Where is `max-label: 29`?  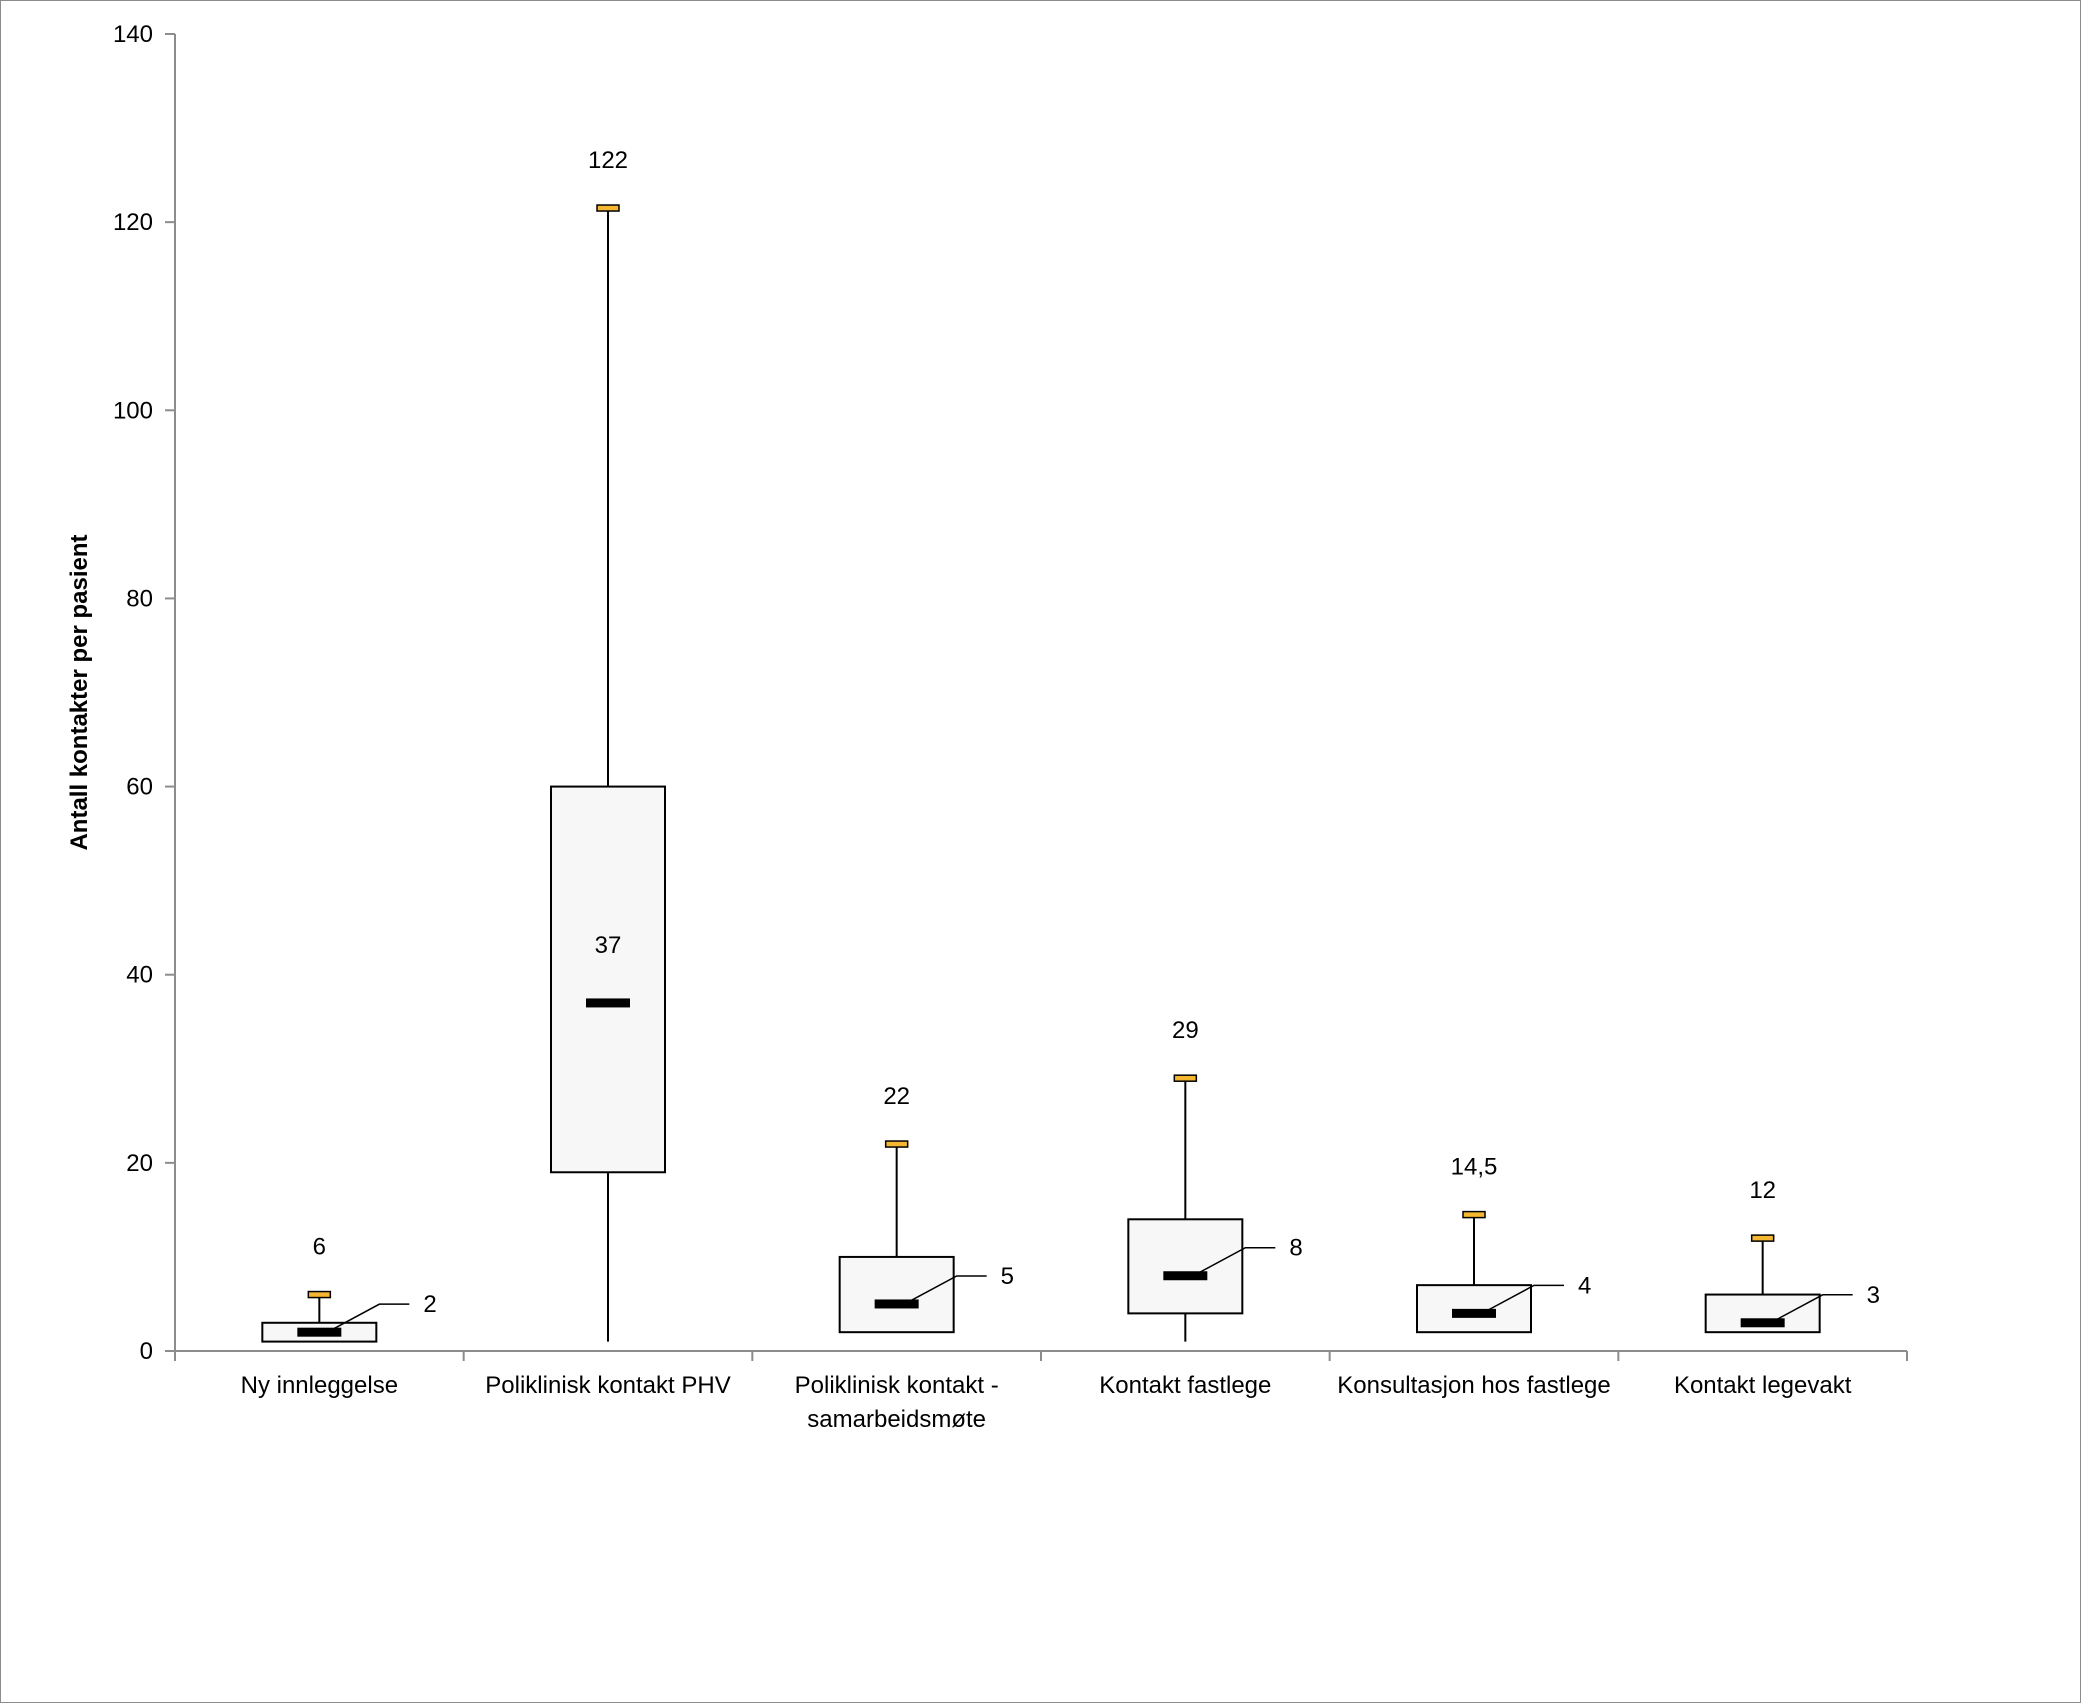
max-label: 29 is located at coordinates (1185, 1030).